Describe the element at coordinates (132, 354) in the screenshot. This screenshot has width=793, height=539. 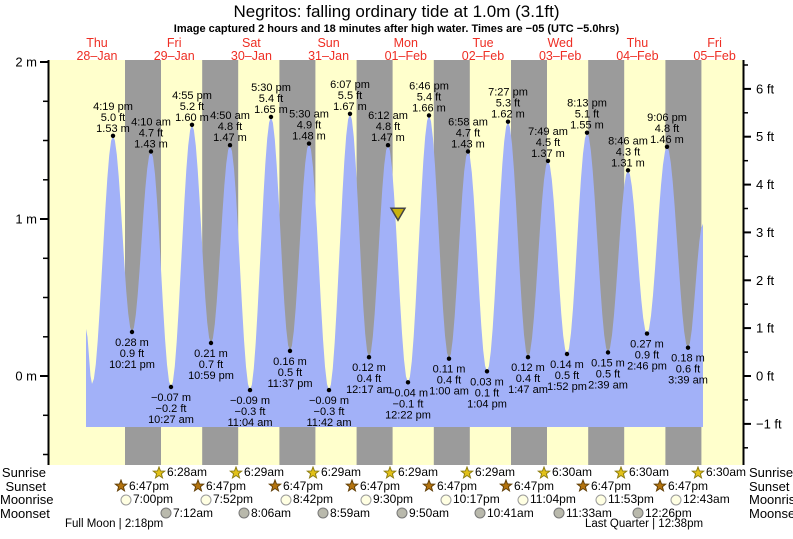
I see `low-tide-label: 0.28 m 0.9 ft 10:21 pm` at that location.